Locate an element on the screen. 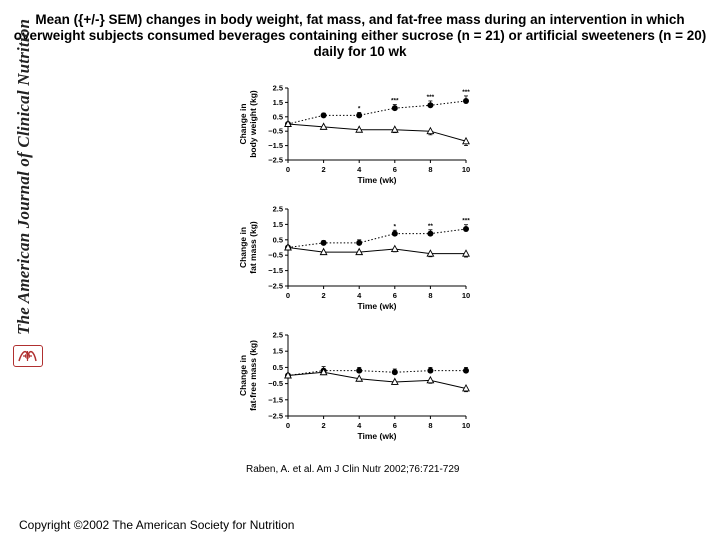 The width and height of the screenshot is (720, 540). y-axis-label: Change infat-free mass (kg) is located at coordinates (248, 375).